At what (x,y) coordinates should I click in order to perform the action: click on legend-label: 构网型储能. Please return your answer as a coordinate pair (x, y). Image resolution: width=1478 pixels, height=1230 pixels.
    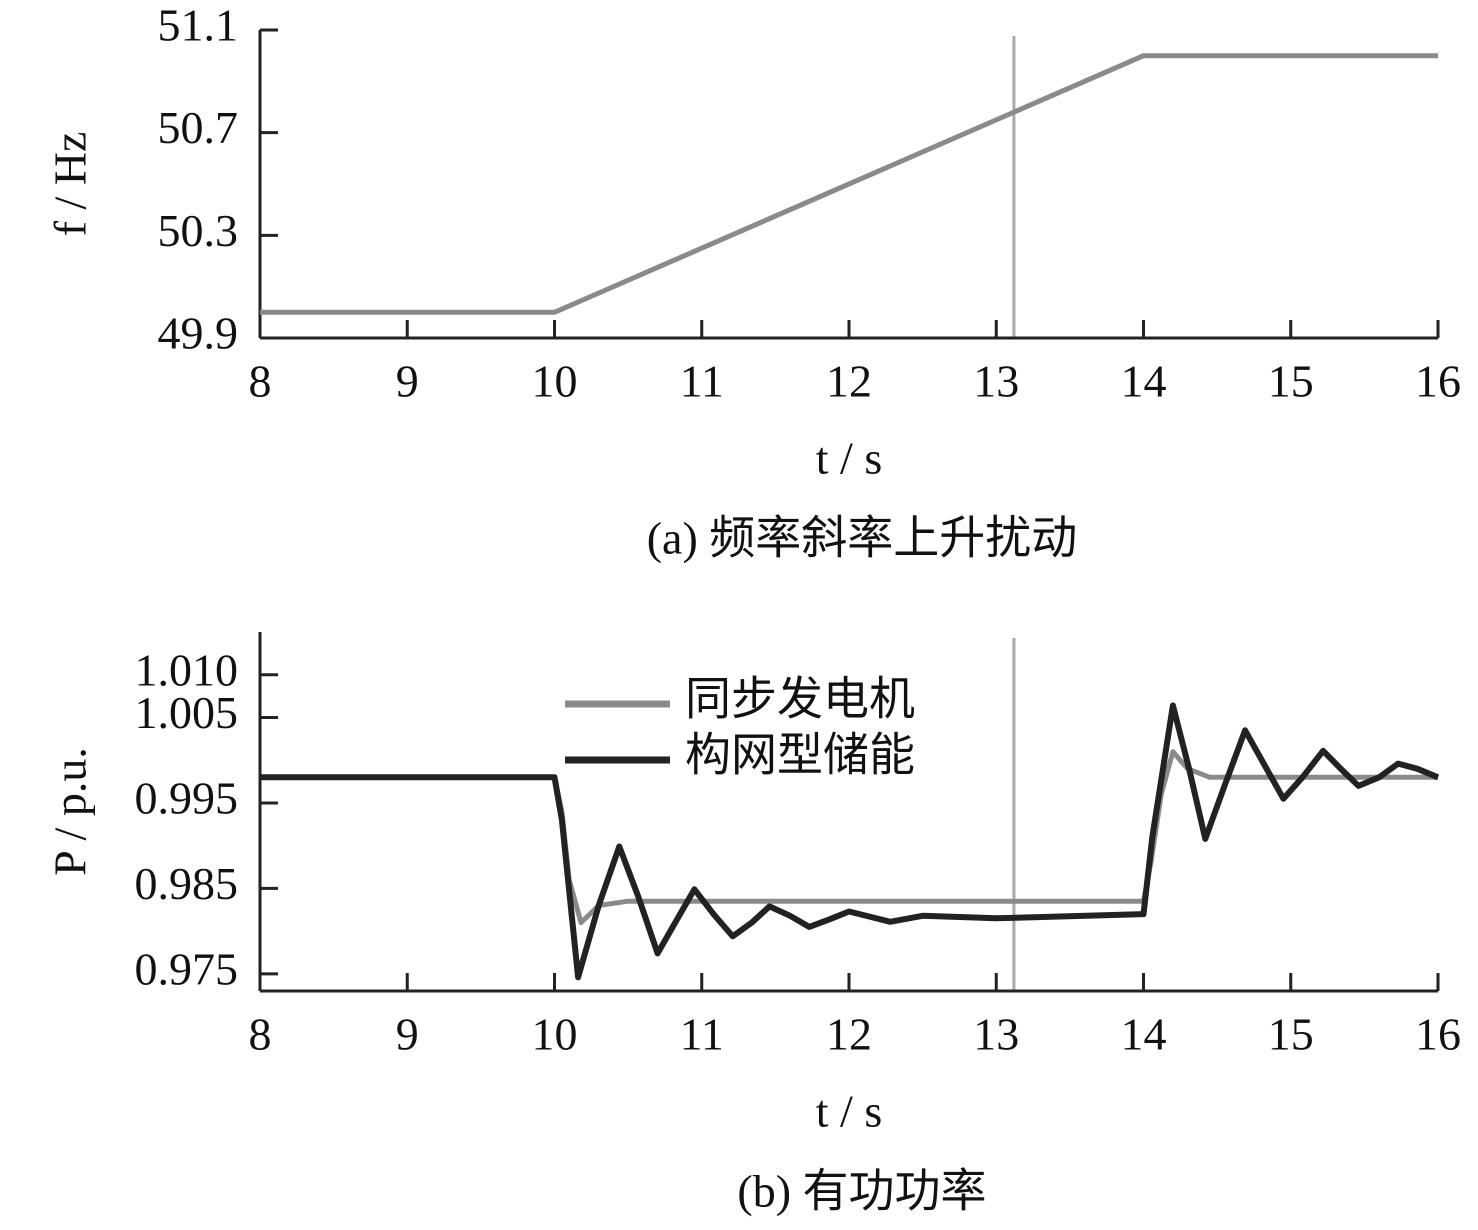
    Looking at the image, I should click on (800, 755).